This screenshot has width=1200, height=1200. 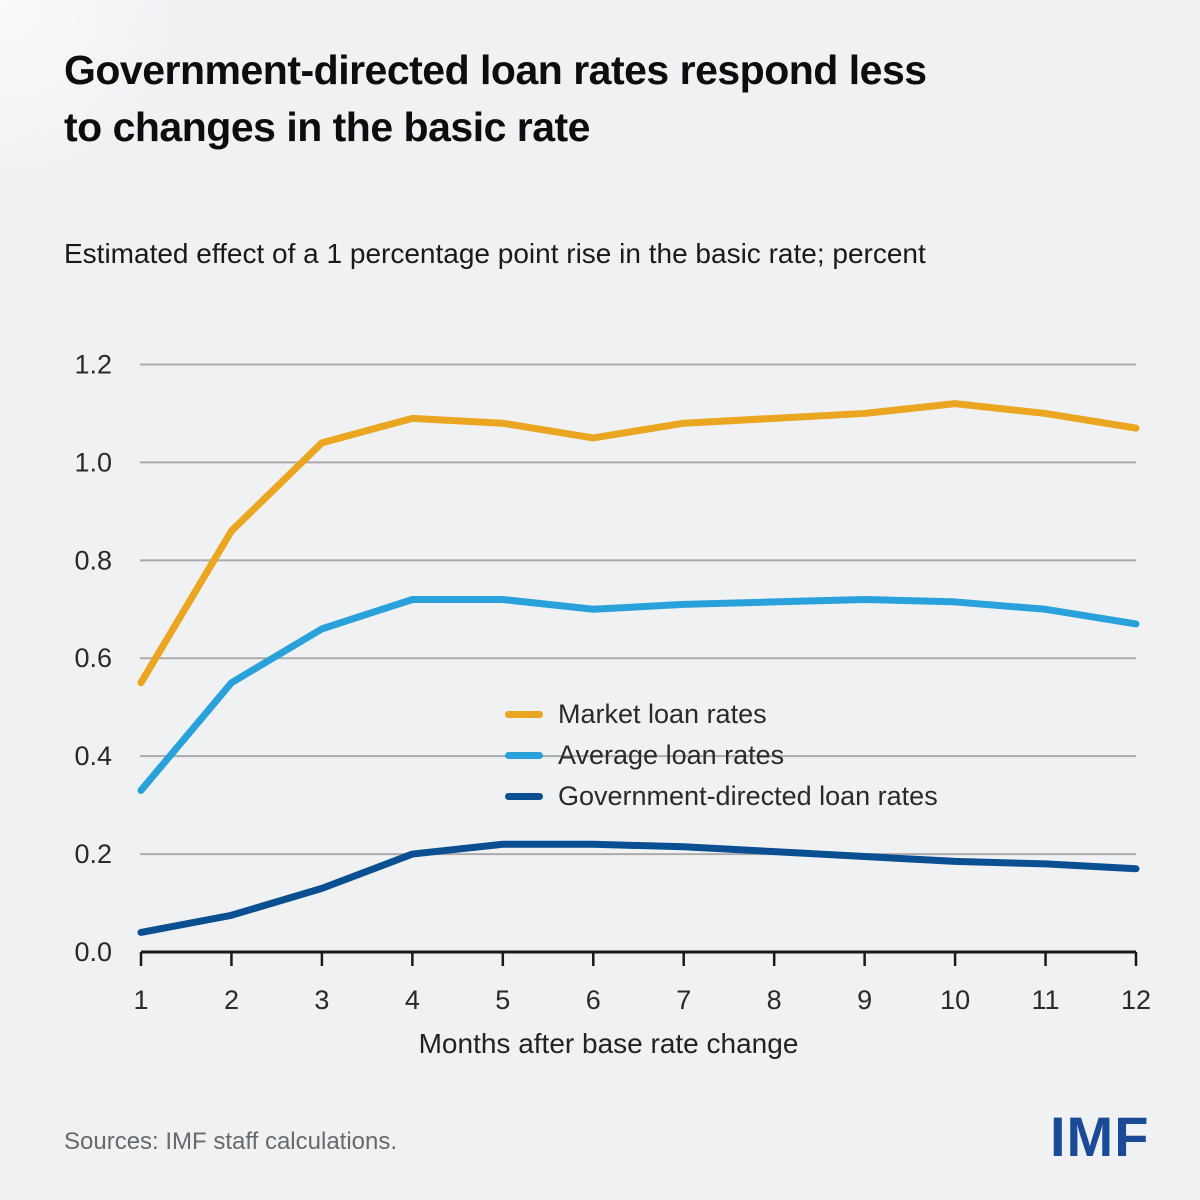 What do you see at coordinates (1046, 1000) in the screenshot?
I see `x-tick-label: 11` at bounding box center [1046, 1000].